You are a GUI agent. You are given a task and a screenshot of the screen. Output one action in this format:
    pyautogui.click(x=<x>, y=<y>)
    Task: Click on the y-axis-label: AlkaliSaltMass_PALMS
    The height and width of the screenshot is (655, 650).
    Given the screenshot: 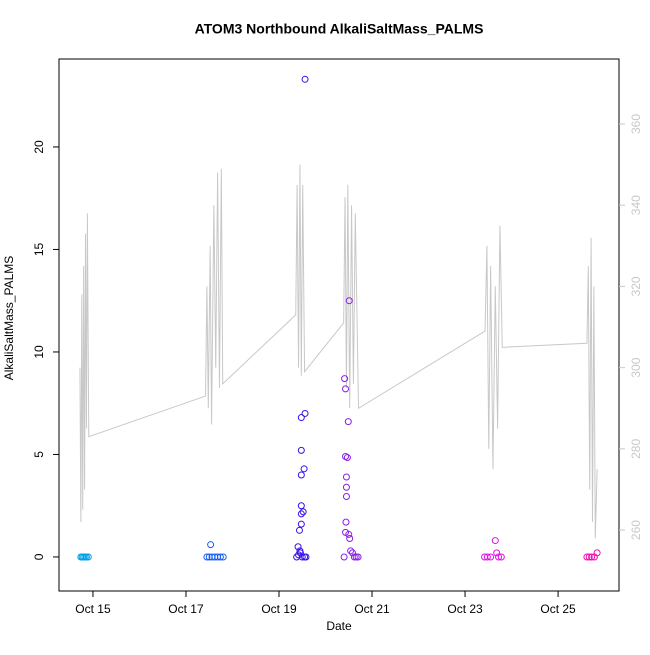 What is the action you would take?
    pyautogui.click(x=9, y=318)
    